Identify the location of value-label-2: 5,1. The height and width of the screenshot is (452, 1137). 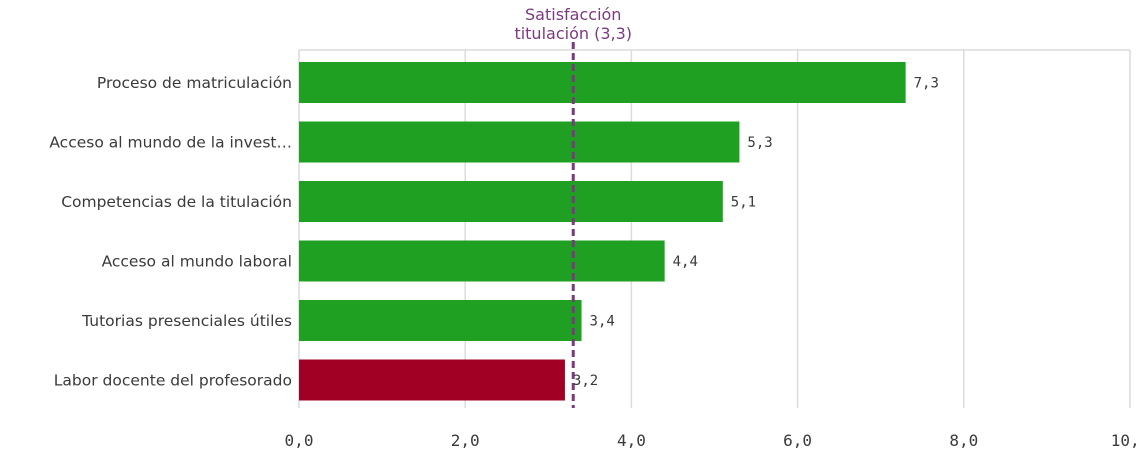
(743, 203).